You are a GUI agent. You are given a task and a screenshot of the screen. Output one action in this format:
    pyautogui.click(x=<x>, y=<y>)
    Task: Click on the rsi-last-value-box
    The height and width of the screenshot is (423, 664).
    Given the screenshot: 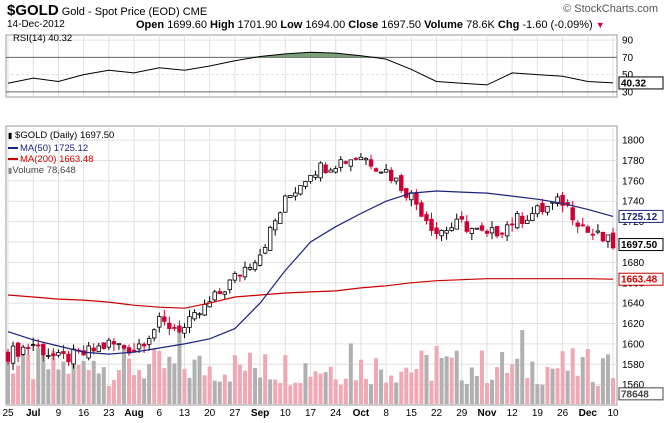 What is the action you would take?
    pyautogui.click(x=641, y=83)
    